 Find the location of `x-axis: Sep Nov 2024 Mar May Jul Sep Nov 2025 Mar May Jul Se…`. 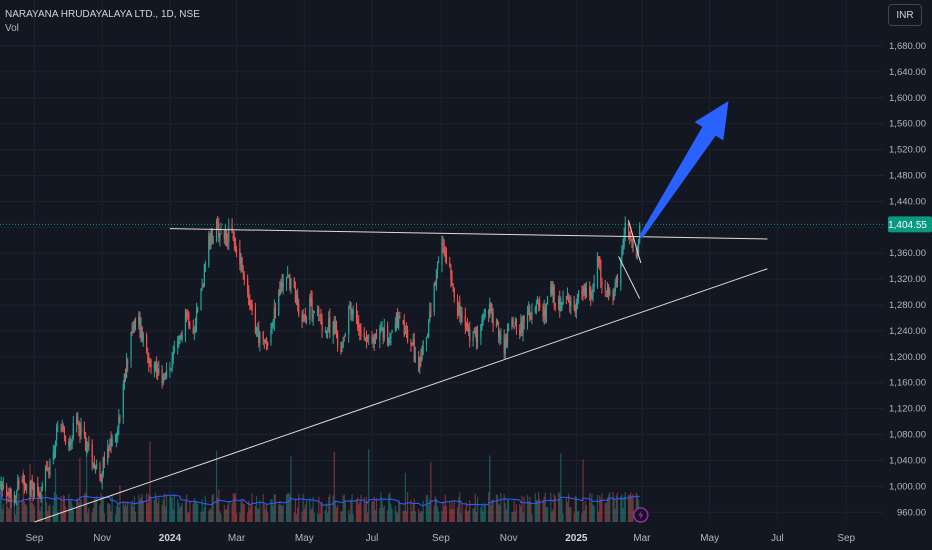

x-axis: Sep Nov 2024 Mar May Jul Sep Nov 2025 Mar May Jul Se… is located at coordinates (441, 538).